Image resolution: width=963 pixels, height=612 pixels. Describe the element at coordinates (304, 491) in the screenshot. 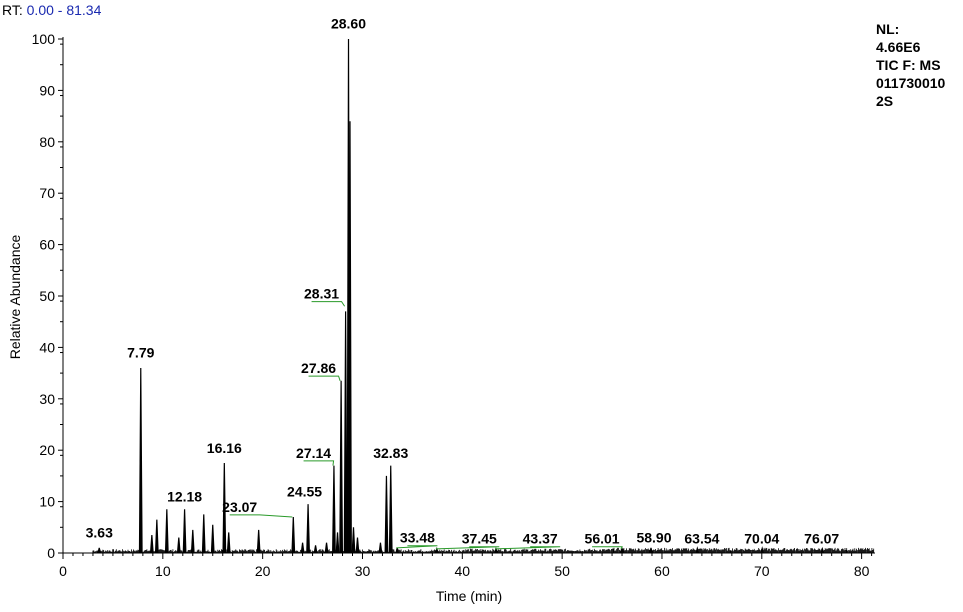

I see `peak-label: 24.55` at that location.